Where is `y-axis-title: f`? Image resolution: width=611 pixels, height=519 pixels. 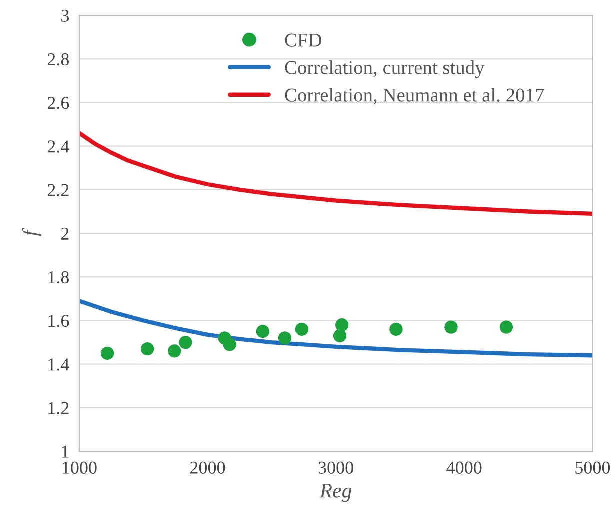 y-axis-title: f is located at coordinates (32, 232).